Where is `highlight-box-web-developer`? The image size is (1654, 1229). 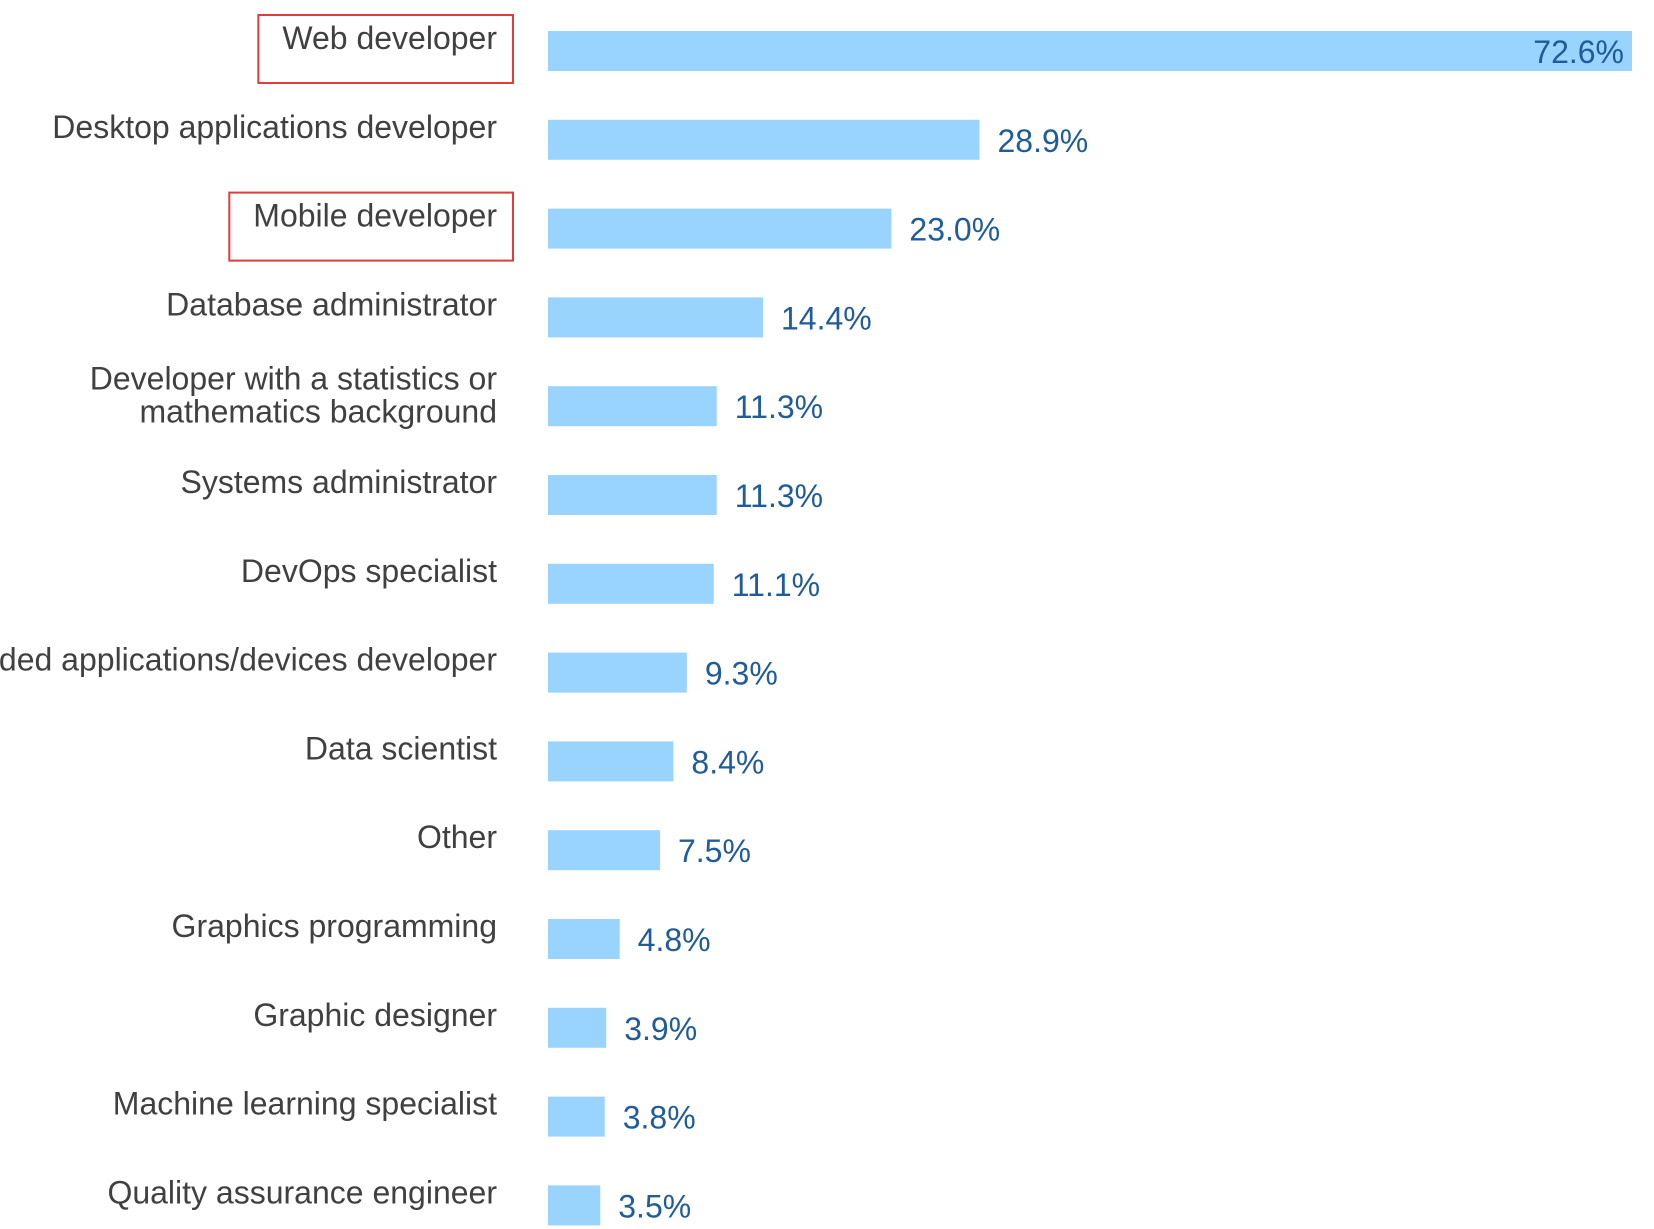 highlight-box-web-developer is located at coordinates (385, 49).